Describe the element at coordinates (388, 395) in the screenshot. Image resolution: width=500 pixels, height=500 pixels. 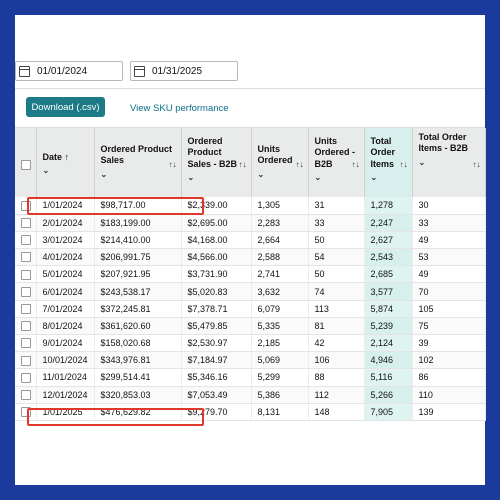
I see `cell-total-order-items: 5,266` at that location.